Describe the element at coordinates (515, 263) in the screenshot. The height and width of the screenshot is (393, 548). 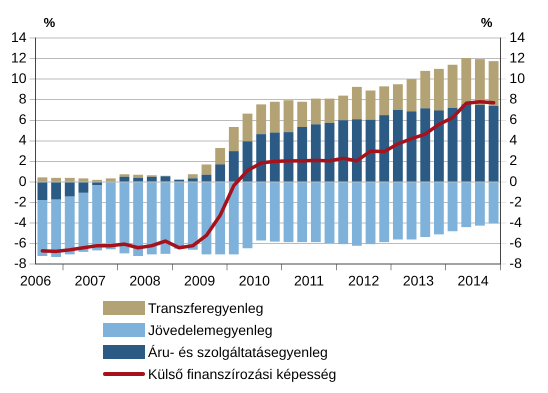
I see `y2-tick-label: -8` at that location.